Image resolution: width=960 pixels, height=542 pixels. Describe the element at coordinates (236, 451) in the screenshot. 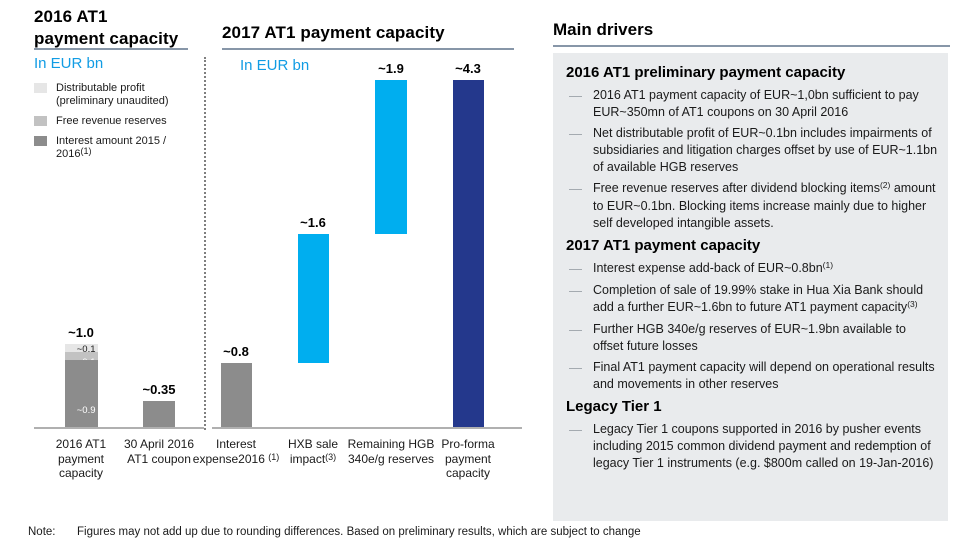

I see `bar-category-label: Interest expense2016 (1)` at that location.